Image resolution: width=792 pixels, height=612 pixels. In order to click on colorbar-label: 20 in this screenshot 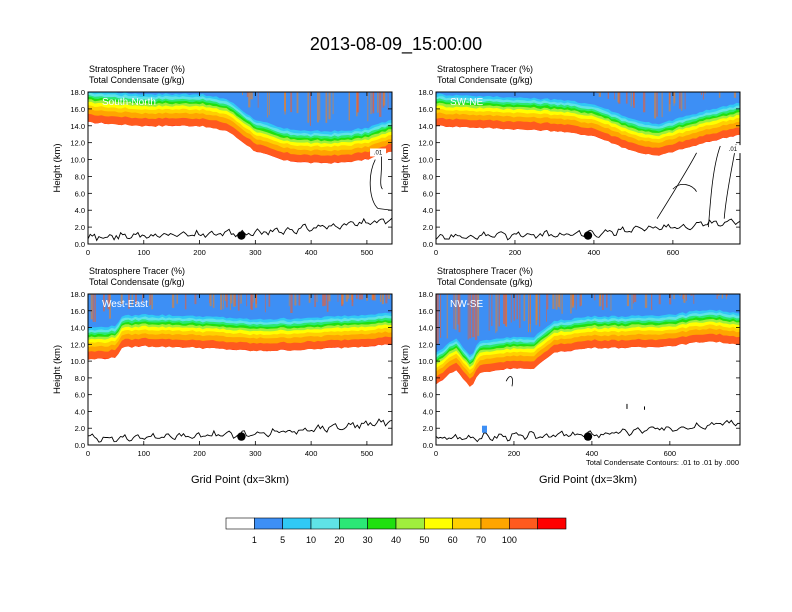, I will do `click(339, 540)`.